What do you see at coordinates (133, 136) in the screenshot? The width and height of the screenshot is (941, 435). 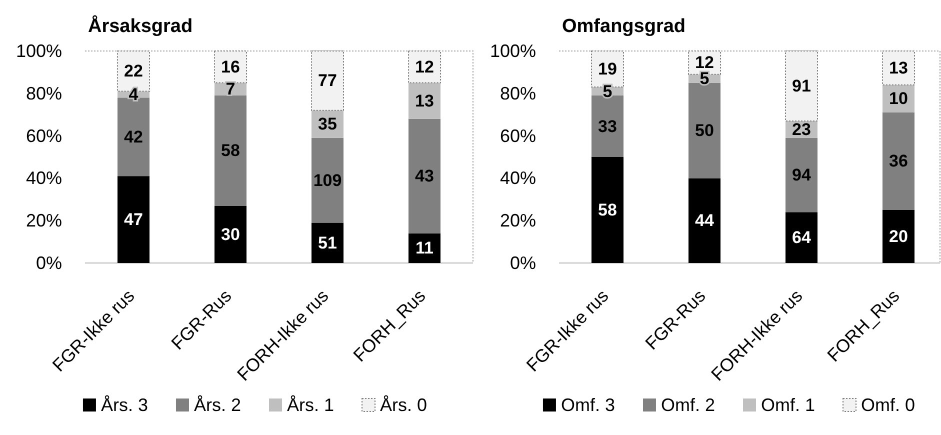 I see `annotation: 42` at bounding box center [133, 136].